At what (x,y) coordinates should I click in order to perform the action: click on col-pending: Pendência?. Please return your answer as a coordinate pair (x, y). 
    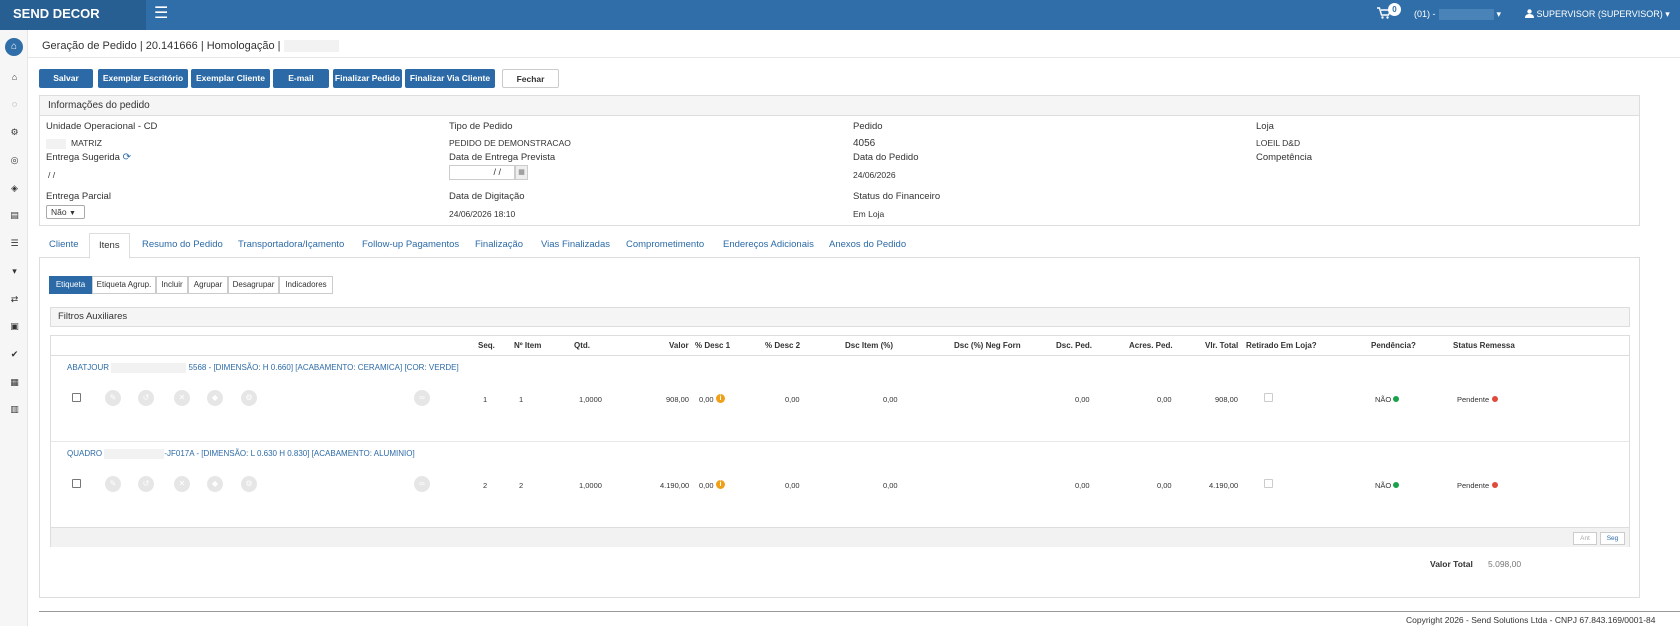
    Looking at the image, I should click on (1393, 345).